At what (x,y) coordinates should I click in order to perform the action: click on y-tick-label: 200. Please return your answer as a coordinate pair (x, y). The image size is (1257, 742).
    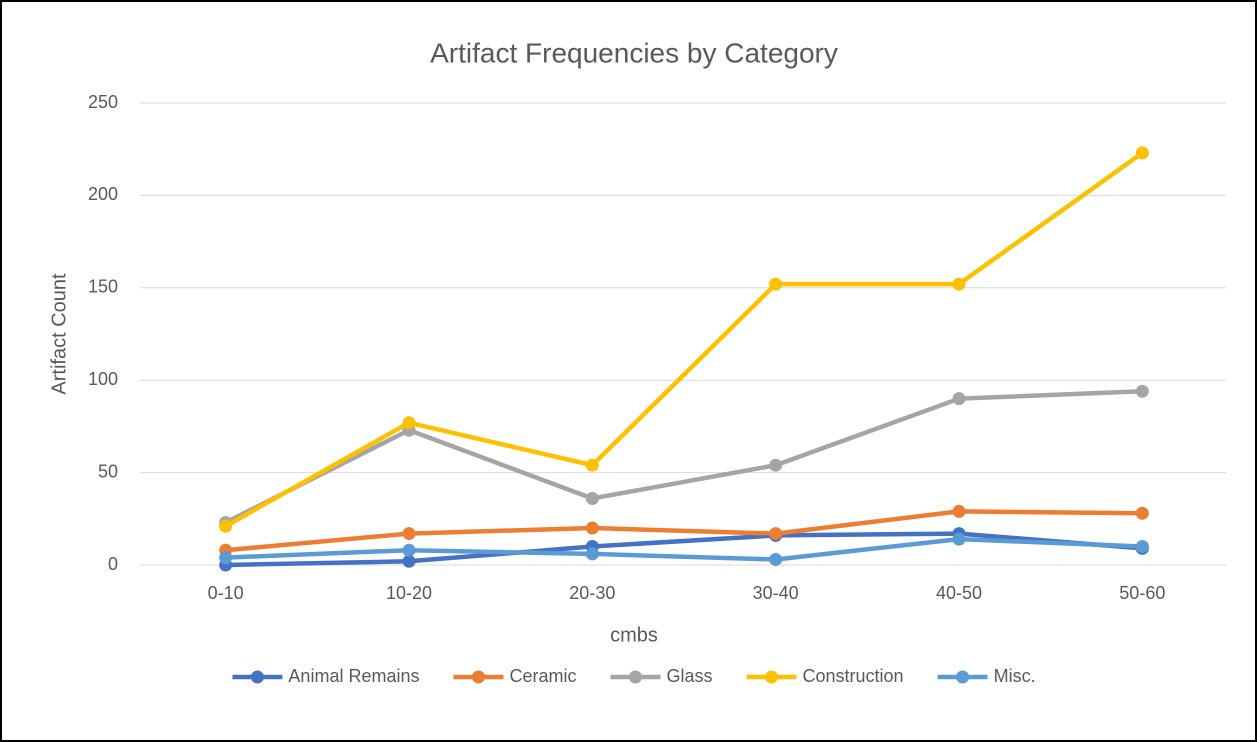
    Looking at the image, I should click on (103, 194).